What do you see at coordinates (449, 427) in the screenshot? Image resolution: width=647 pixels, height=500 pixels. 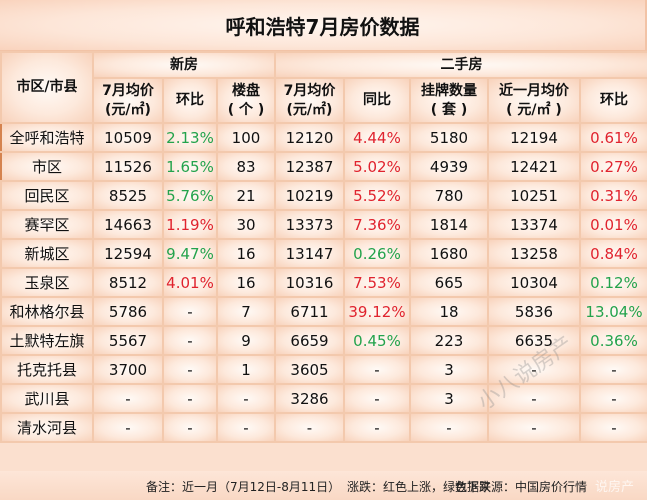 I see `listings-cell: -` at bounding box center [449, 427].